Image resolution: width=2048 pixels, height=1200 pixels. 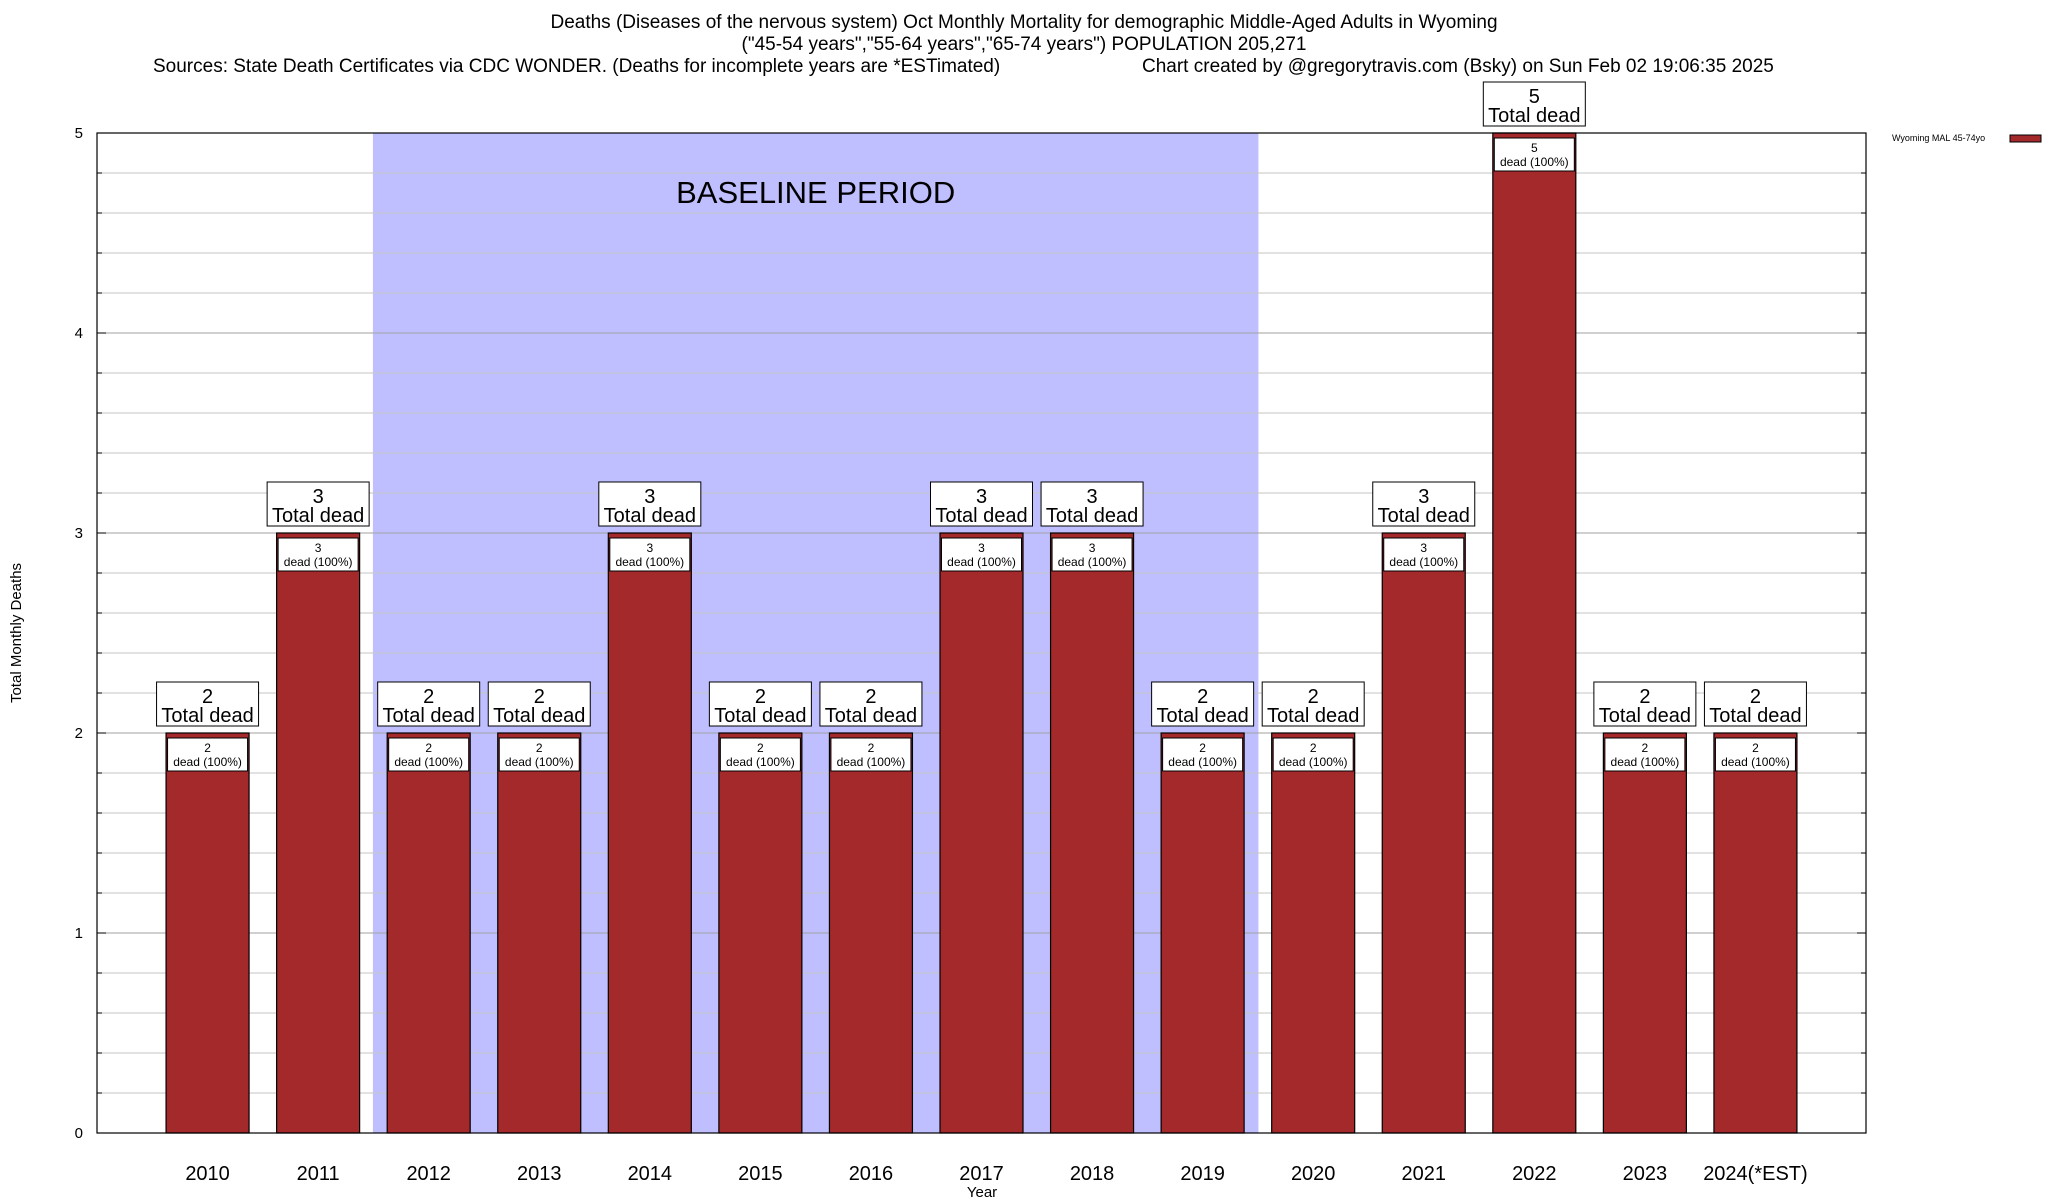 What do you see at coordinates (1424, 1174) in the screenshot?
I see `x-tick-label: 2021` at bounding box center [1424, 1174].